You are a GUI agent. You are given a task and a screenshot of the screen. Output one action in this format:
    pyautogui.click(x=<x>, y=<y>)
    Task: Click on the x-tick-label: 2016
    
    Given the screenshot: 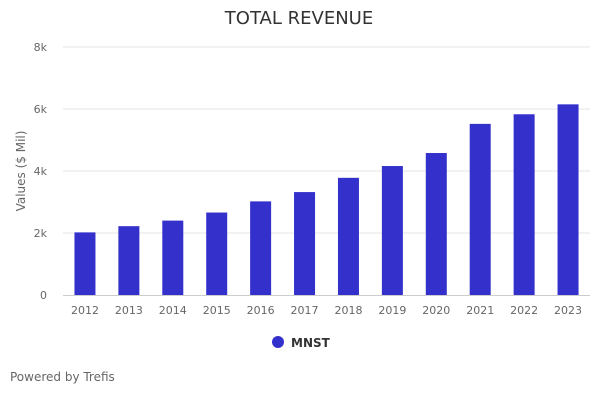 What is the action you would take?
    pyautogui.click(x=261, y=310)
    